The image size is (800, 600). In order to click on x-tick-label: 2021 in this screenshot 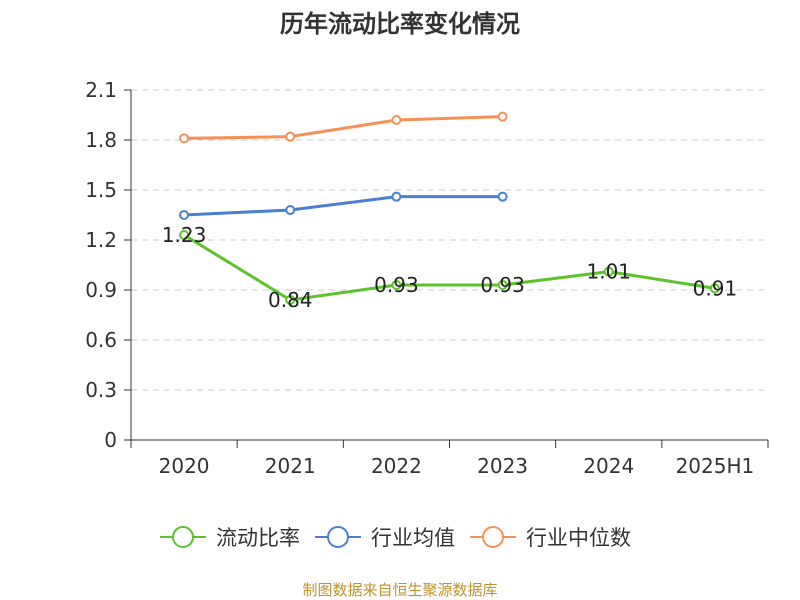, I will do `click(290, 466)`.